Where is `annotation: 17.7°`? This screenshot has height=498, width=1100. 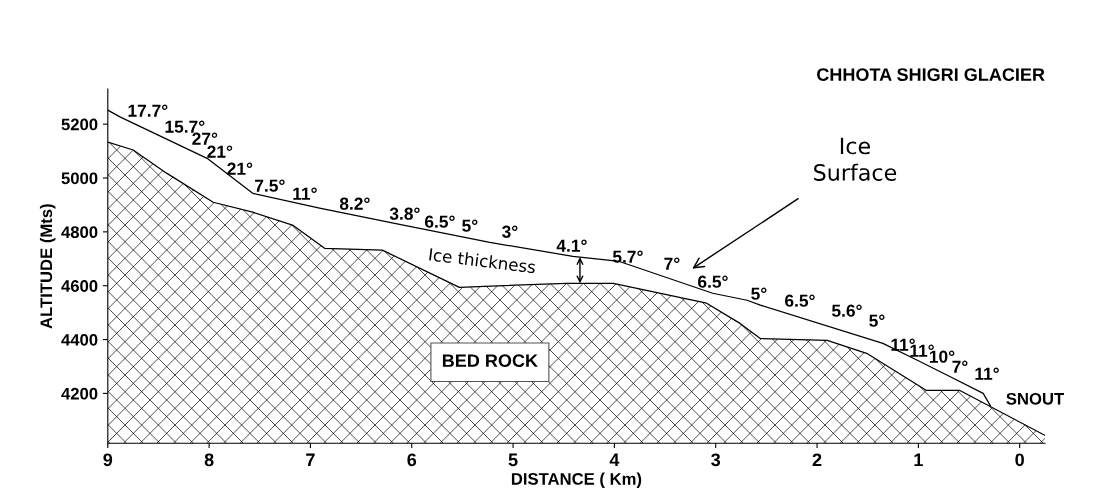 annotation: 17.7° is located at coordinates (148, 110).